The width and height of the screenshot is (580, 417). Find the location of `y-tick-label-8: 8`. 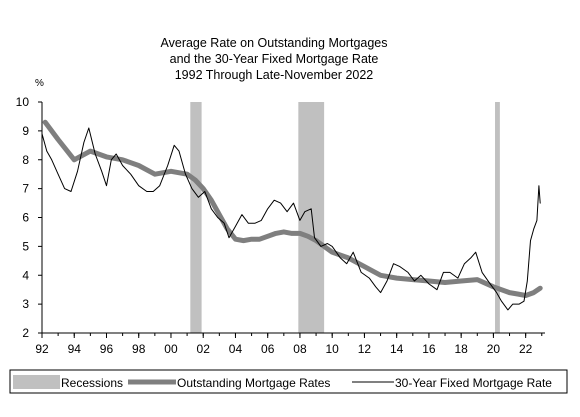

y-tick-label-8: 8 is located at coordinates (25, 160).